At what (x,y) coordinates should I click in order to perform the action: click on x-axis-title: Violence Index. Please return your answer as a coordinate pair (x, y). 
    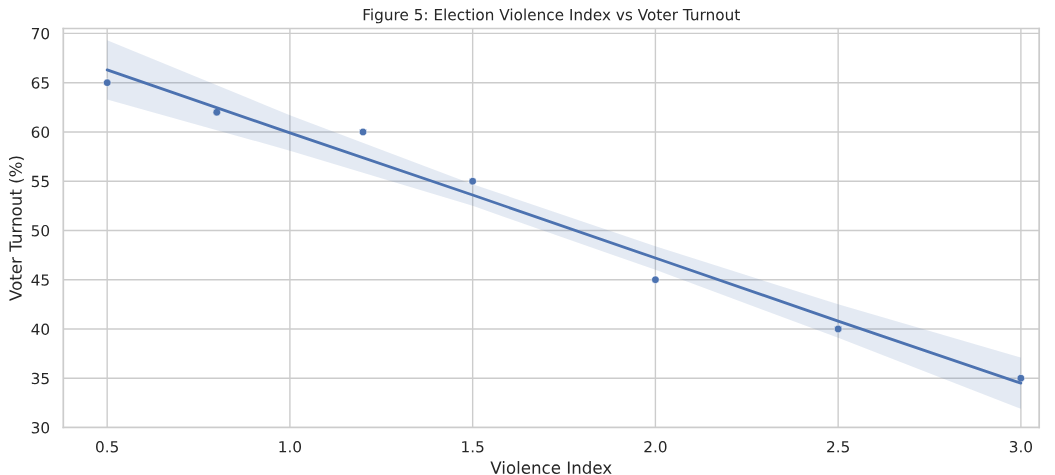
    Looking at the image, I should click on (551, 467).